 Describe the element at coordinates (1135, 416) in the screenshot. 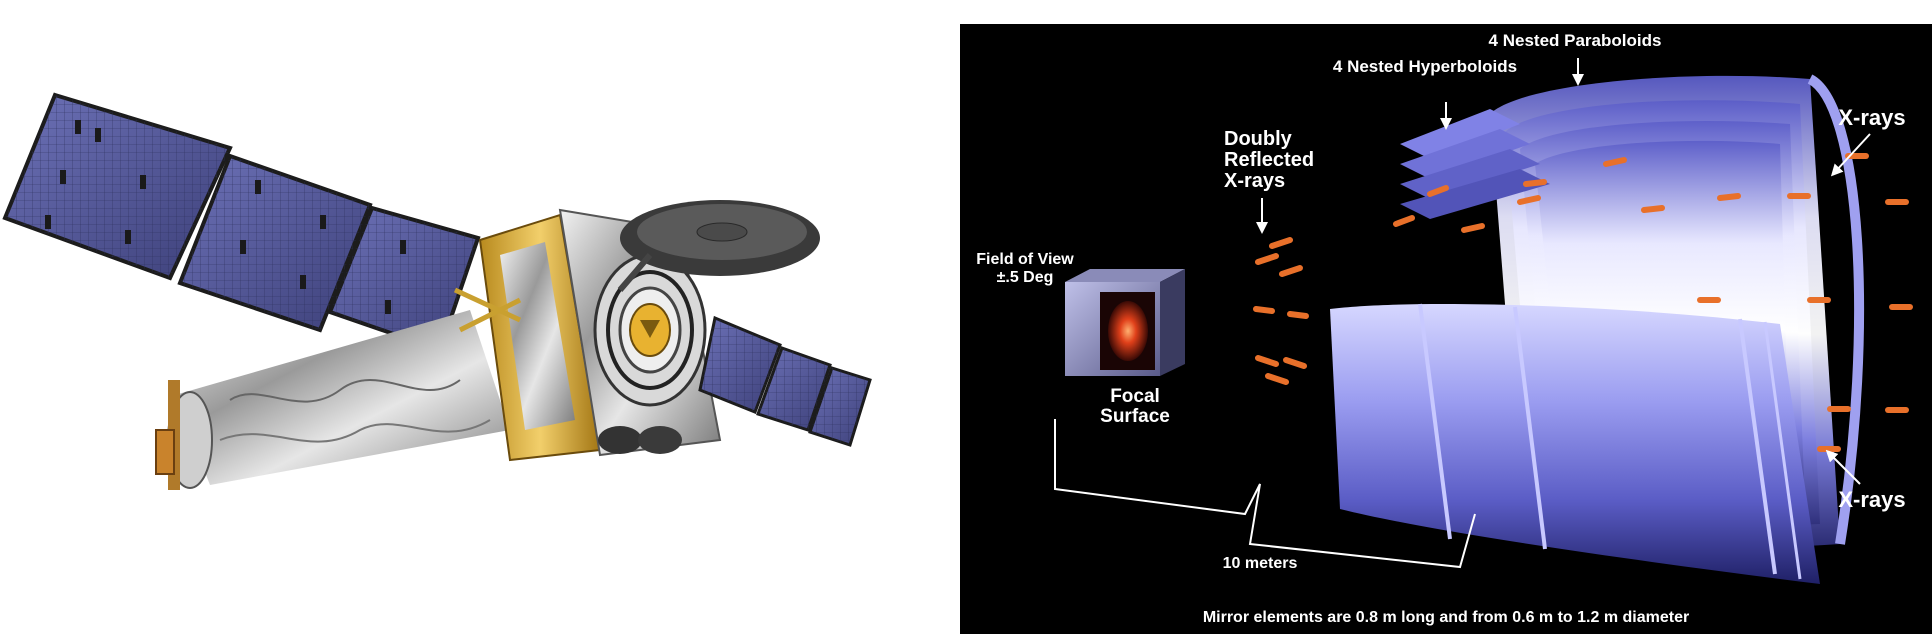

I see `focal-surface-label-line2: Surface` at that location.